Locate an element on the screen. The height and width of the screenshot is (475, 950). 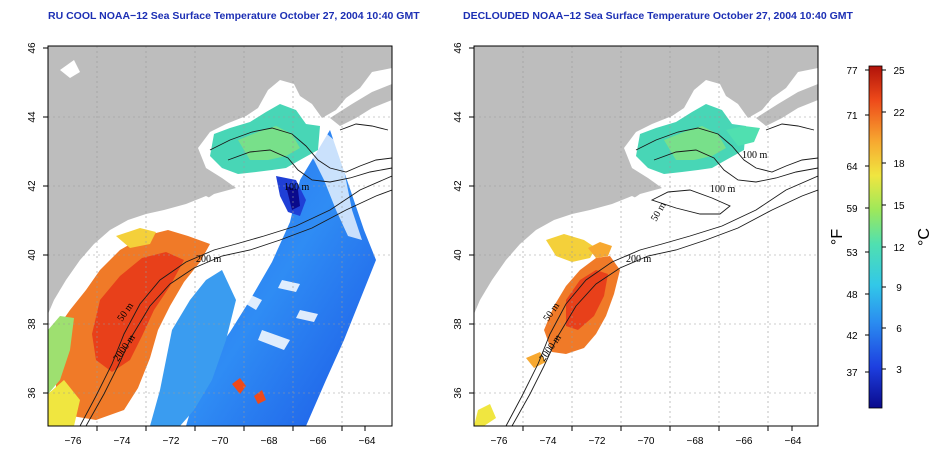
y-tick-left: 42 is located at coordinates (32, 186).